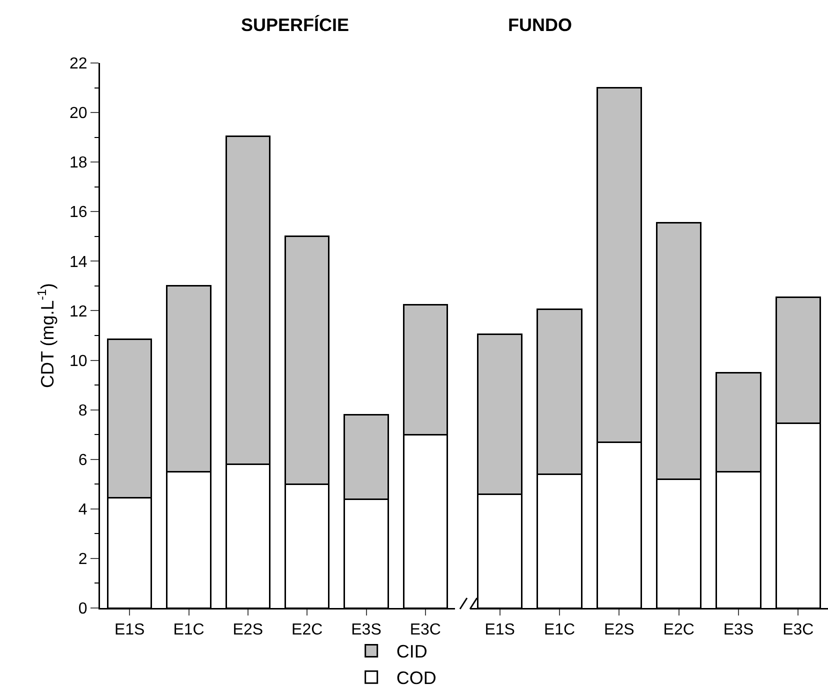 This screenshot has width=828, height=699. What do you see at coordinates (83, 609) in the screenshot?
I see `y-tick-label: 0` at bounding box center [83, 609].